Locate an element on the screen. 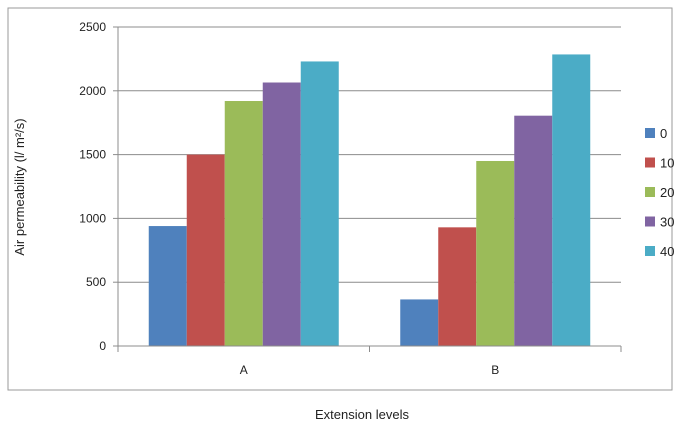 This screenshot has width=684, height=427. x-tick-label: A is located at coordinates (244, 370).